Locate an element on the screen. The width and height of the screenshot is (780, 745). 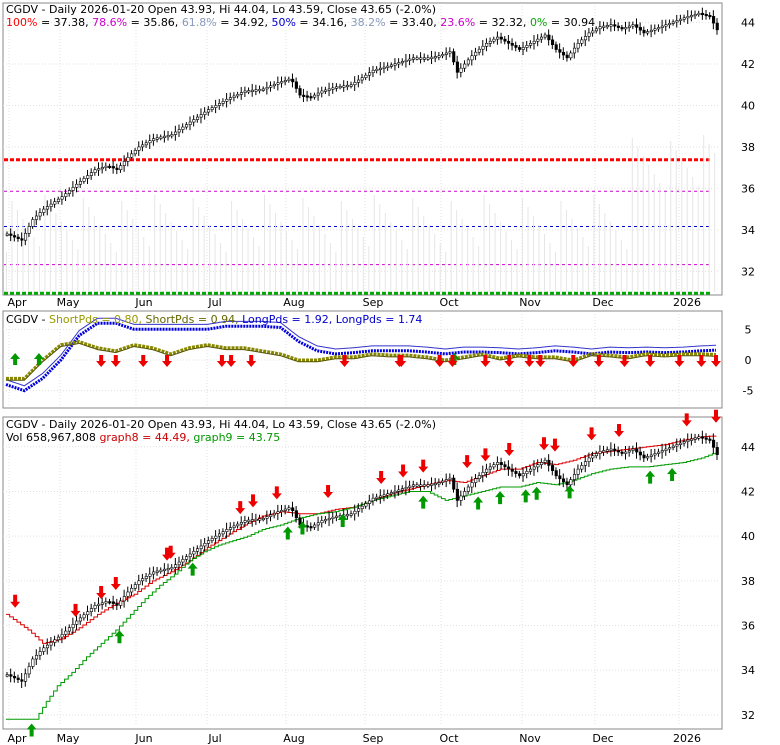
fib-legend-value: = 35.86, is located at coordinates (154, 22).